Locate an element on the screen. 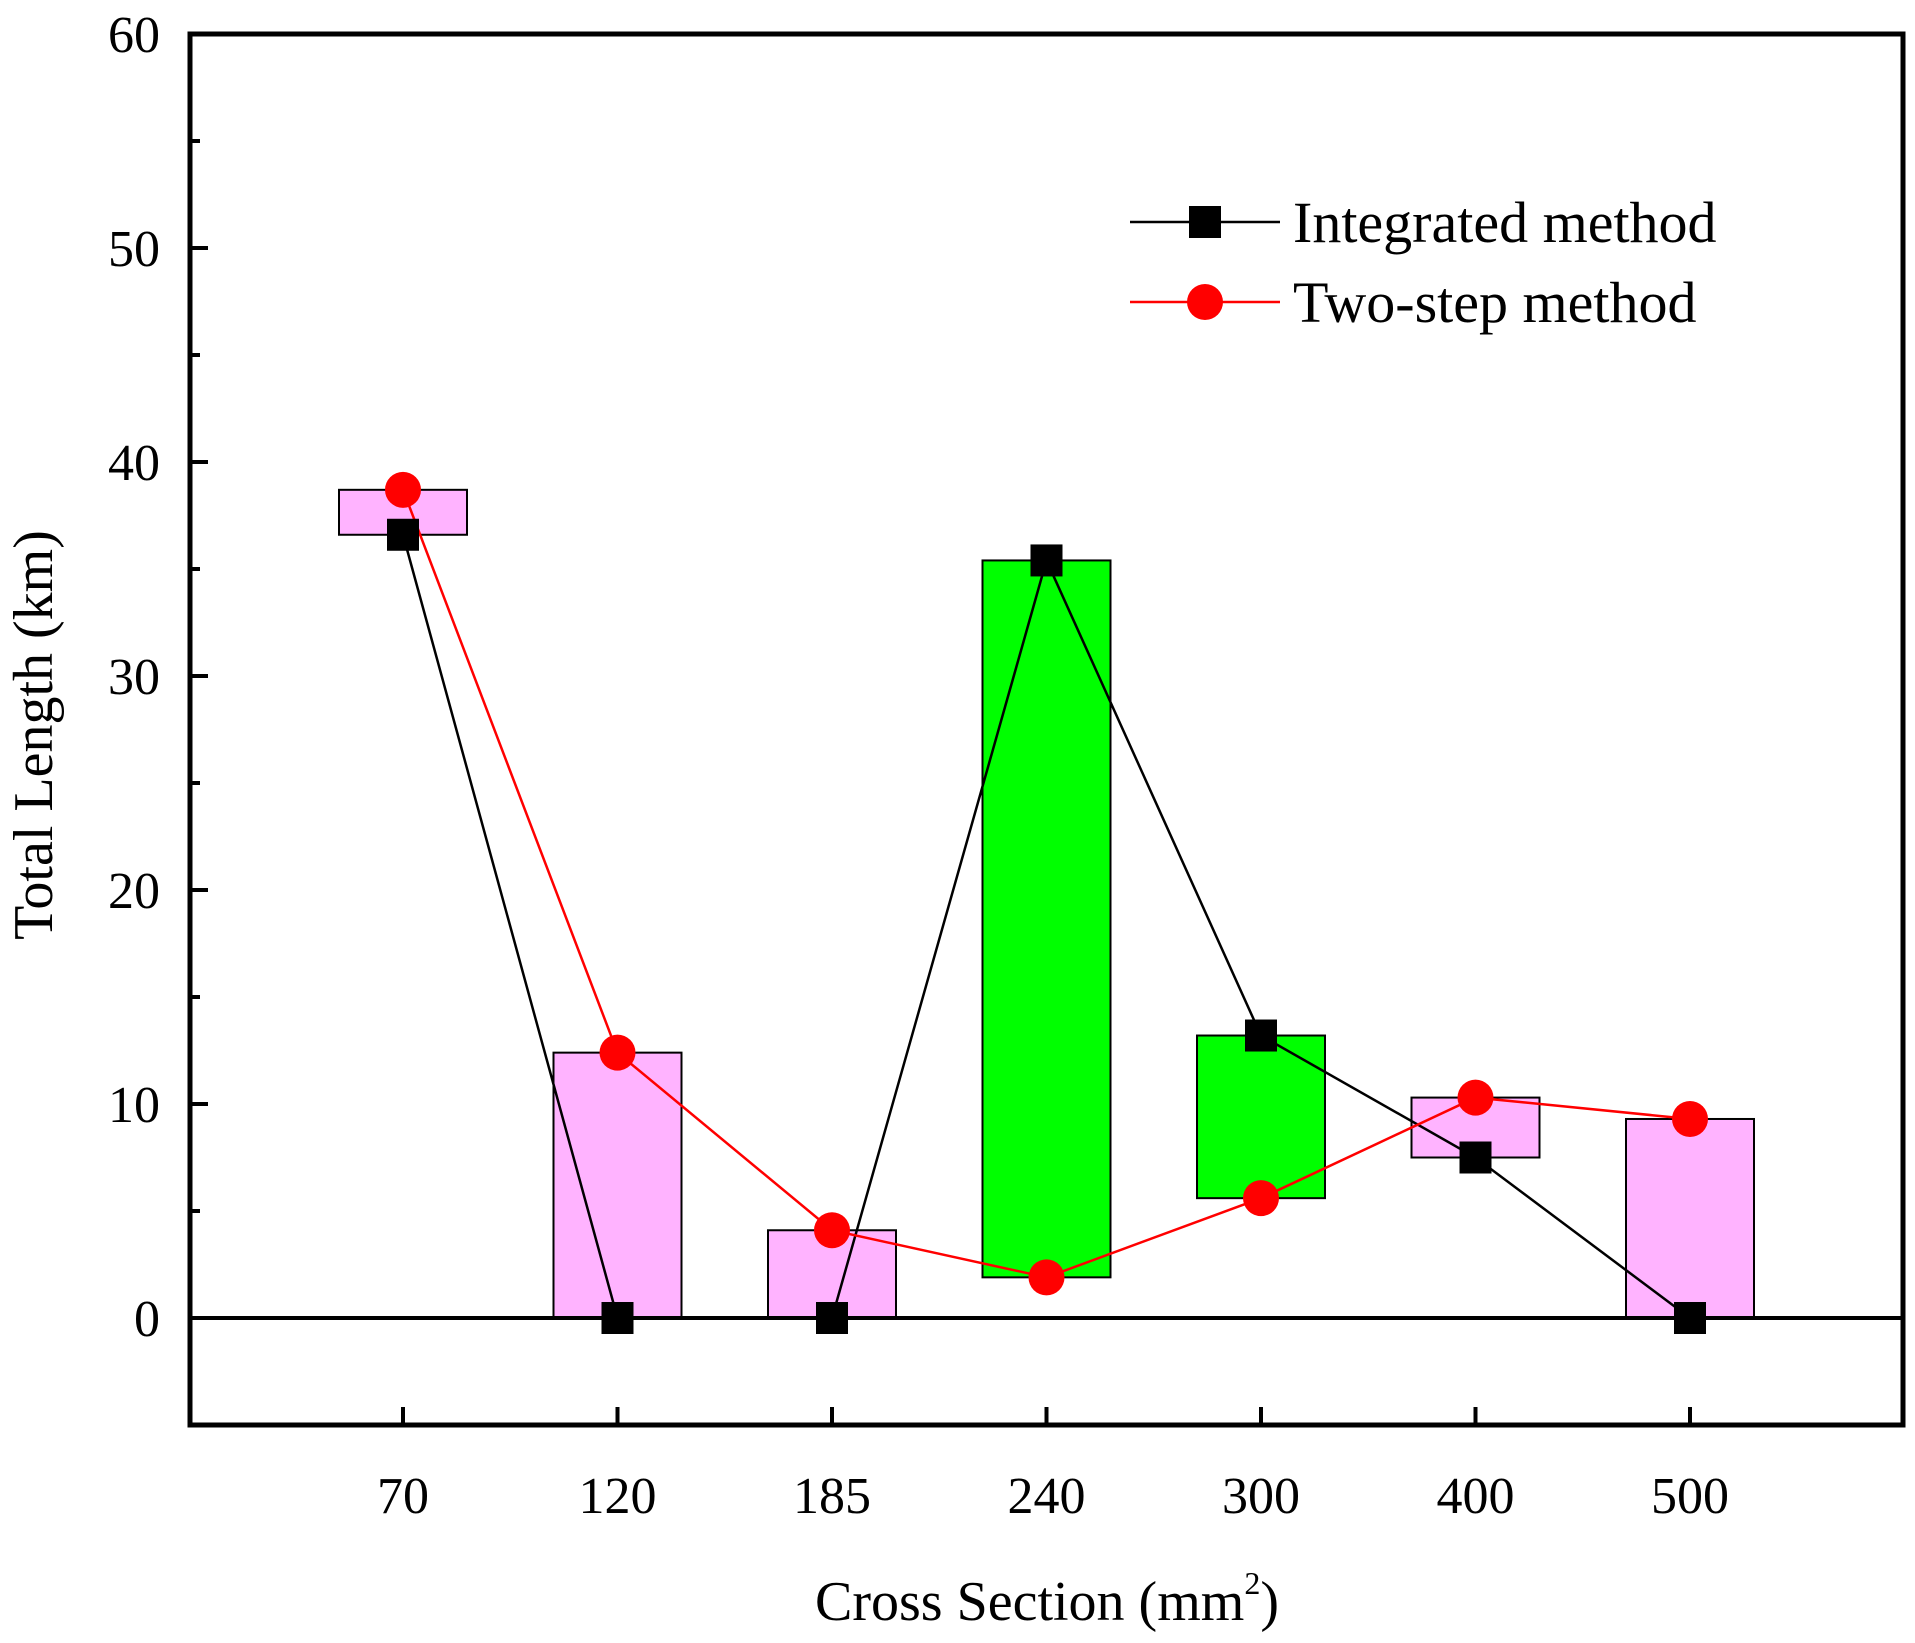 The height and width of the screenshot is (1643, 1915). y-tick-label-30: 30 is located at coordinates (134, 677).